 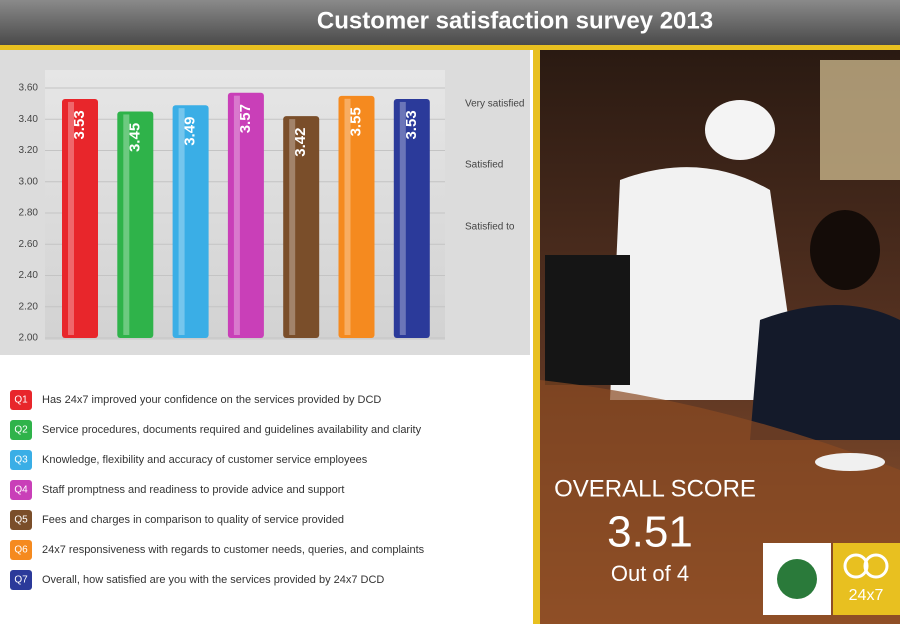 What do you see at coordinates (825, 372) in the screenshot?
I see `person-suit` at bounding box center [825, 372].